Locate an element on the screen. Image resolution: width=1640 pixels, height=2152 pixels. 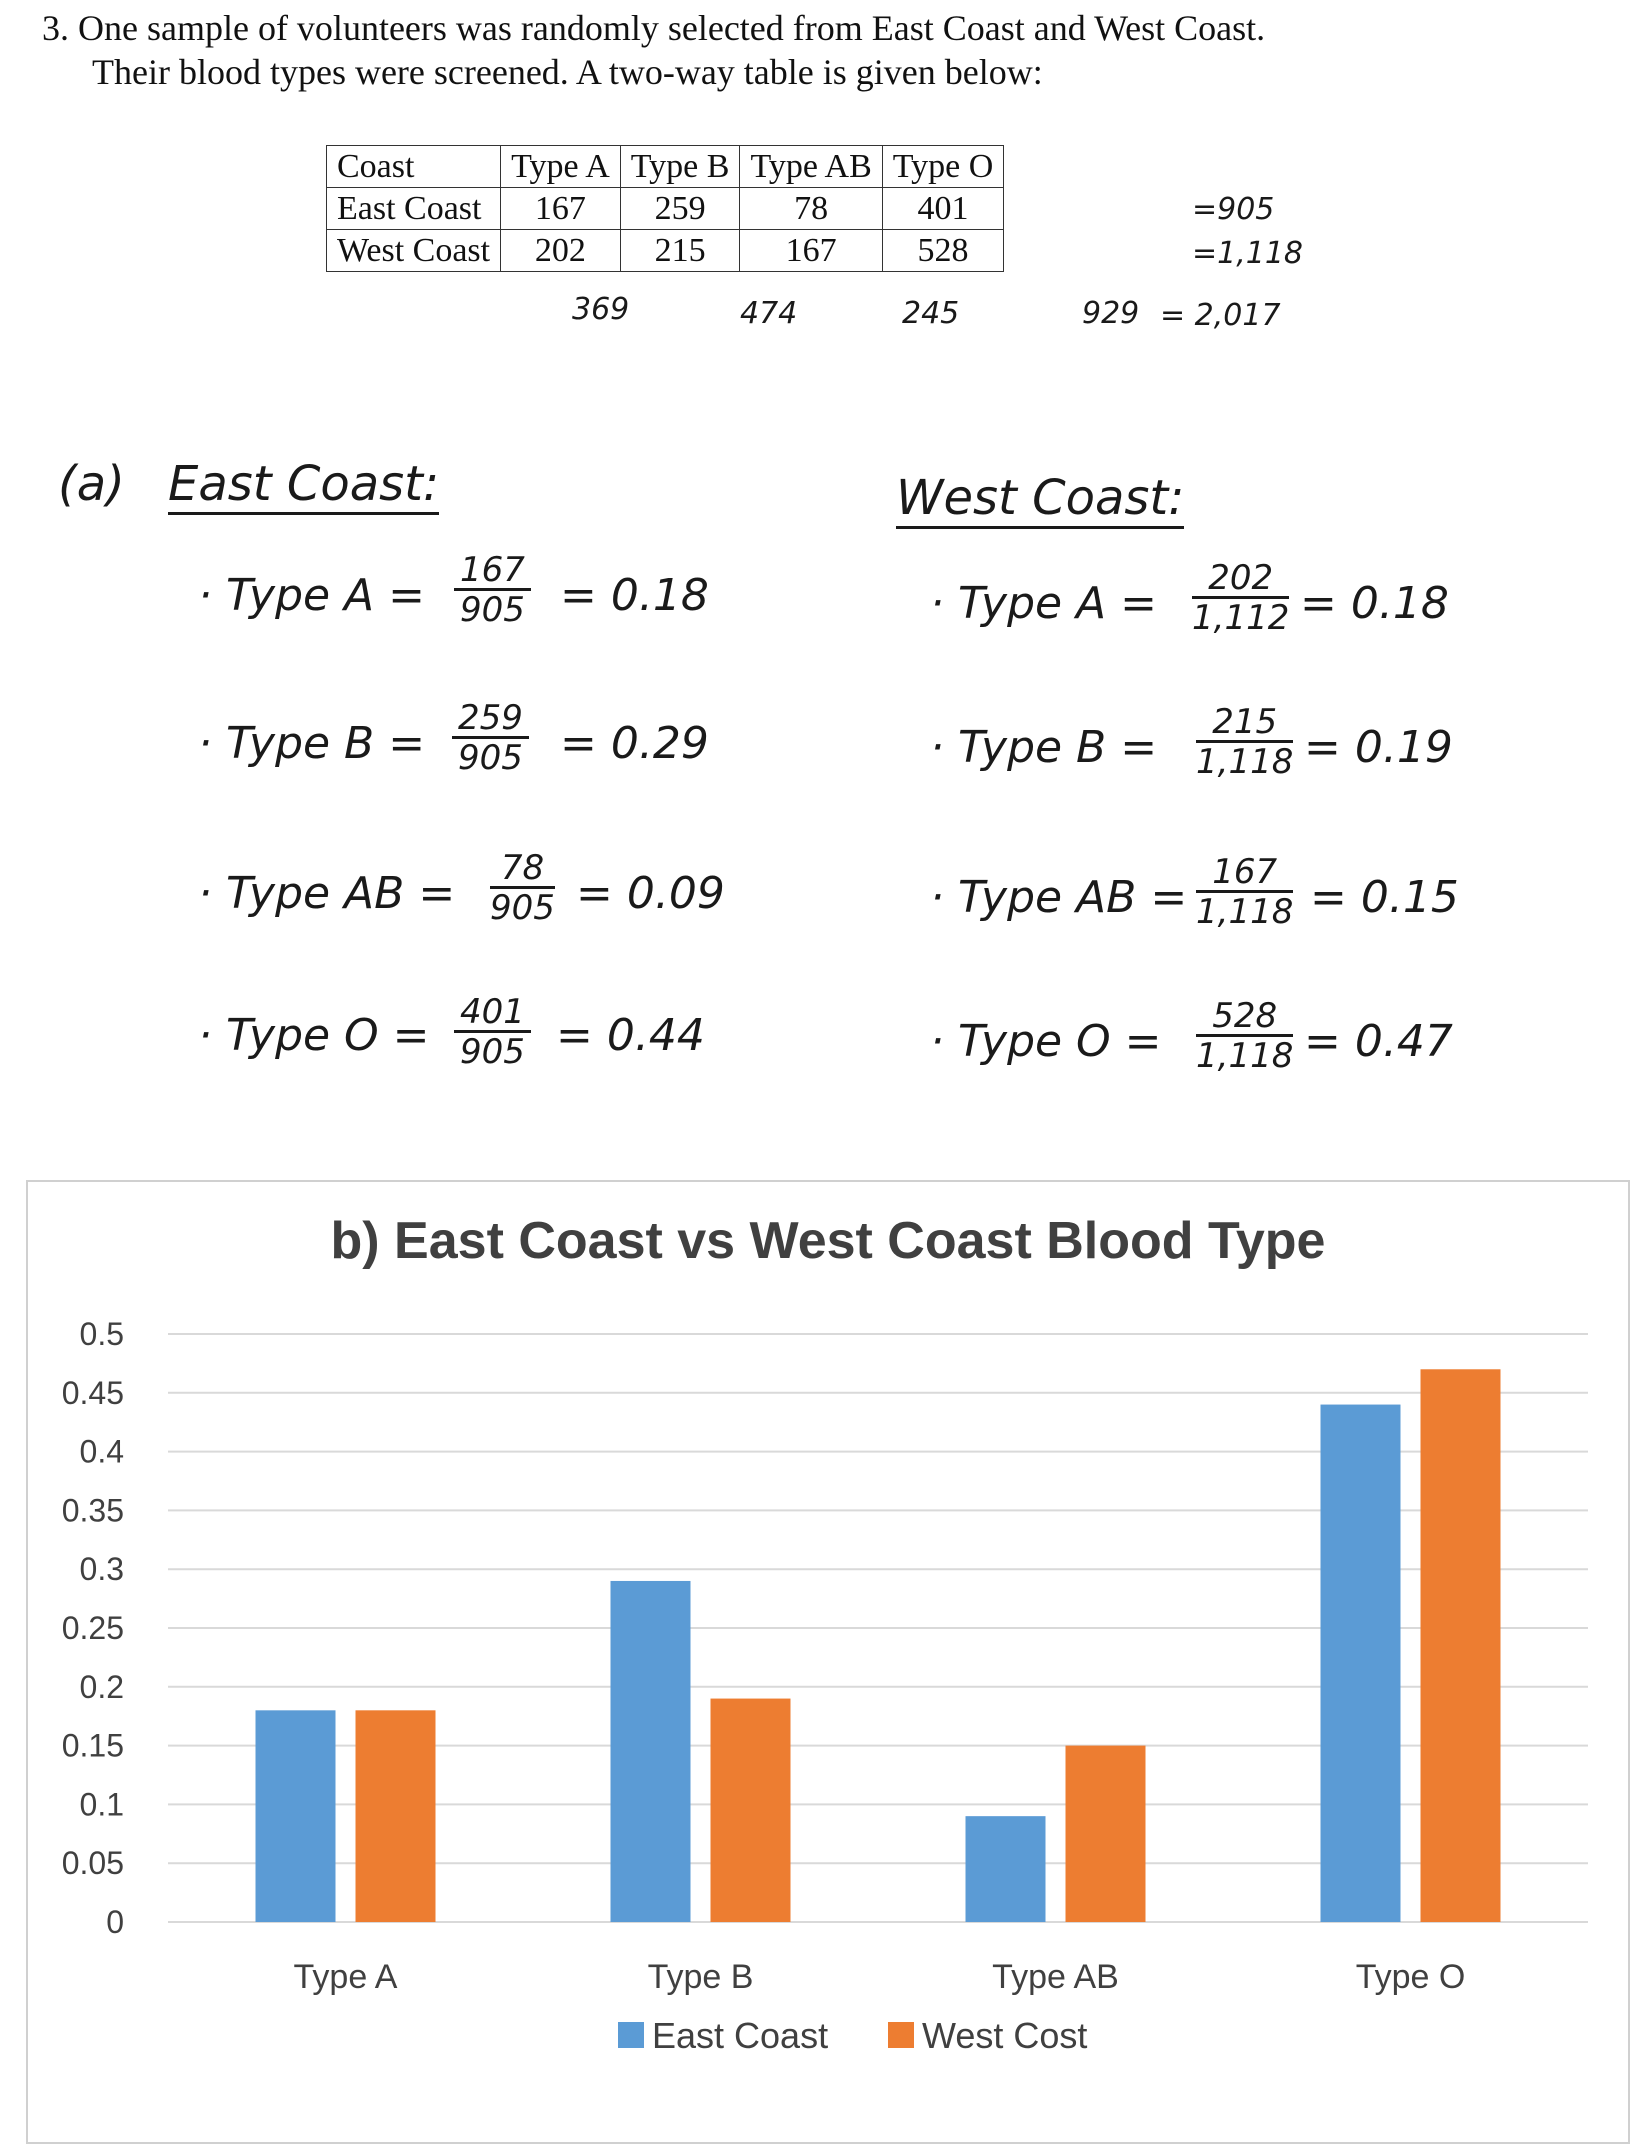
east-type-a-label: · Type A = is located at coordinates (312, 595).